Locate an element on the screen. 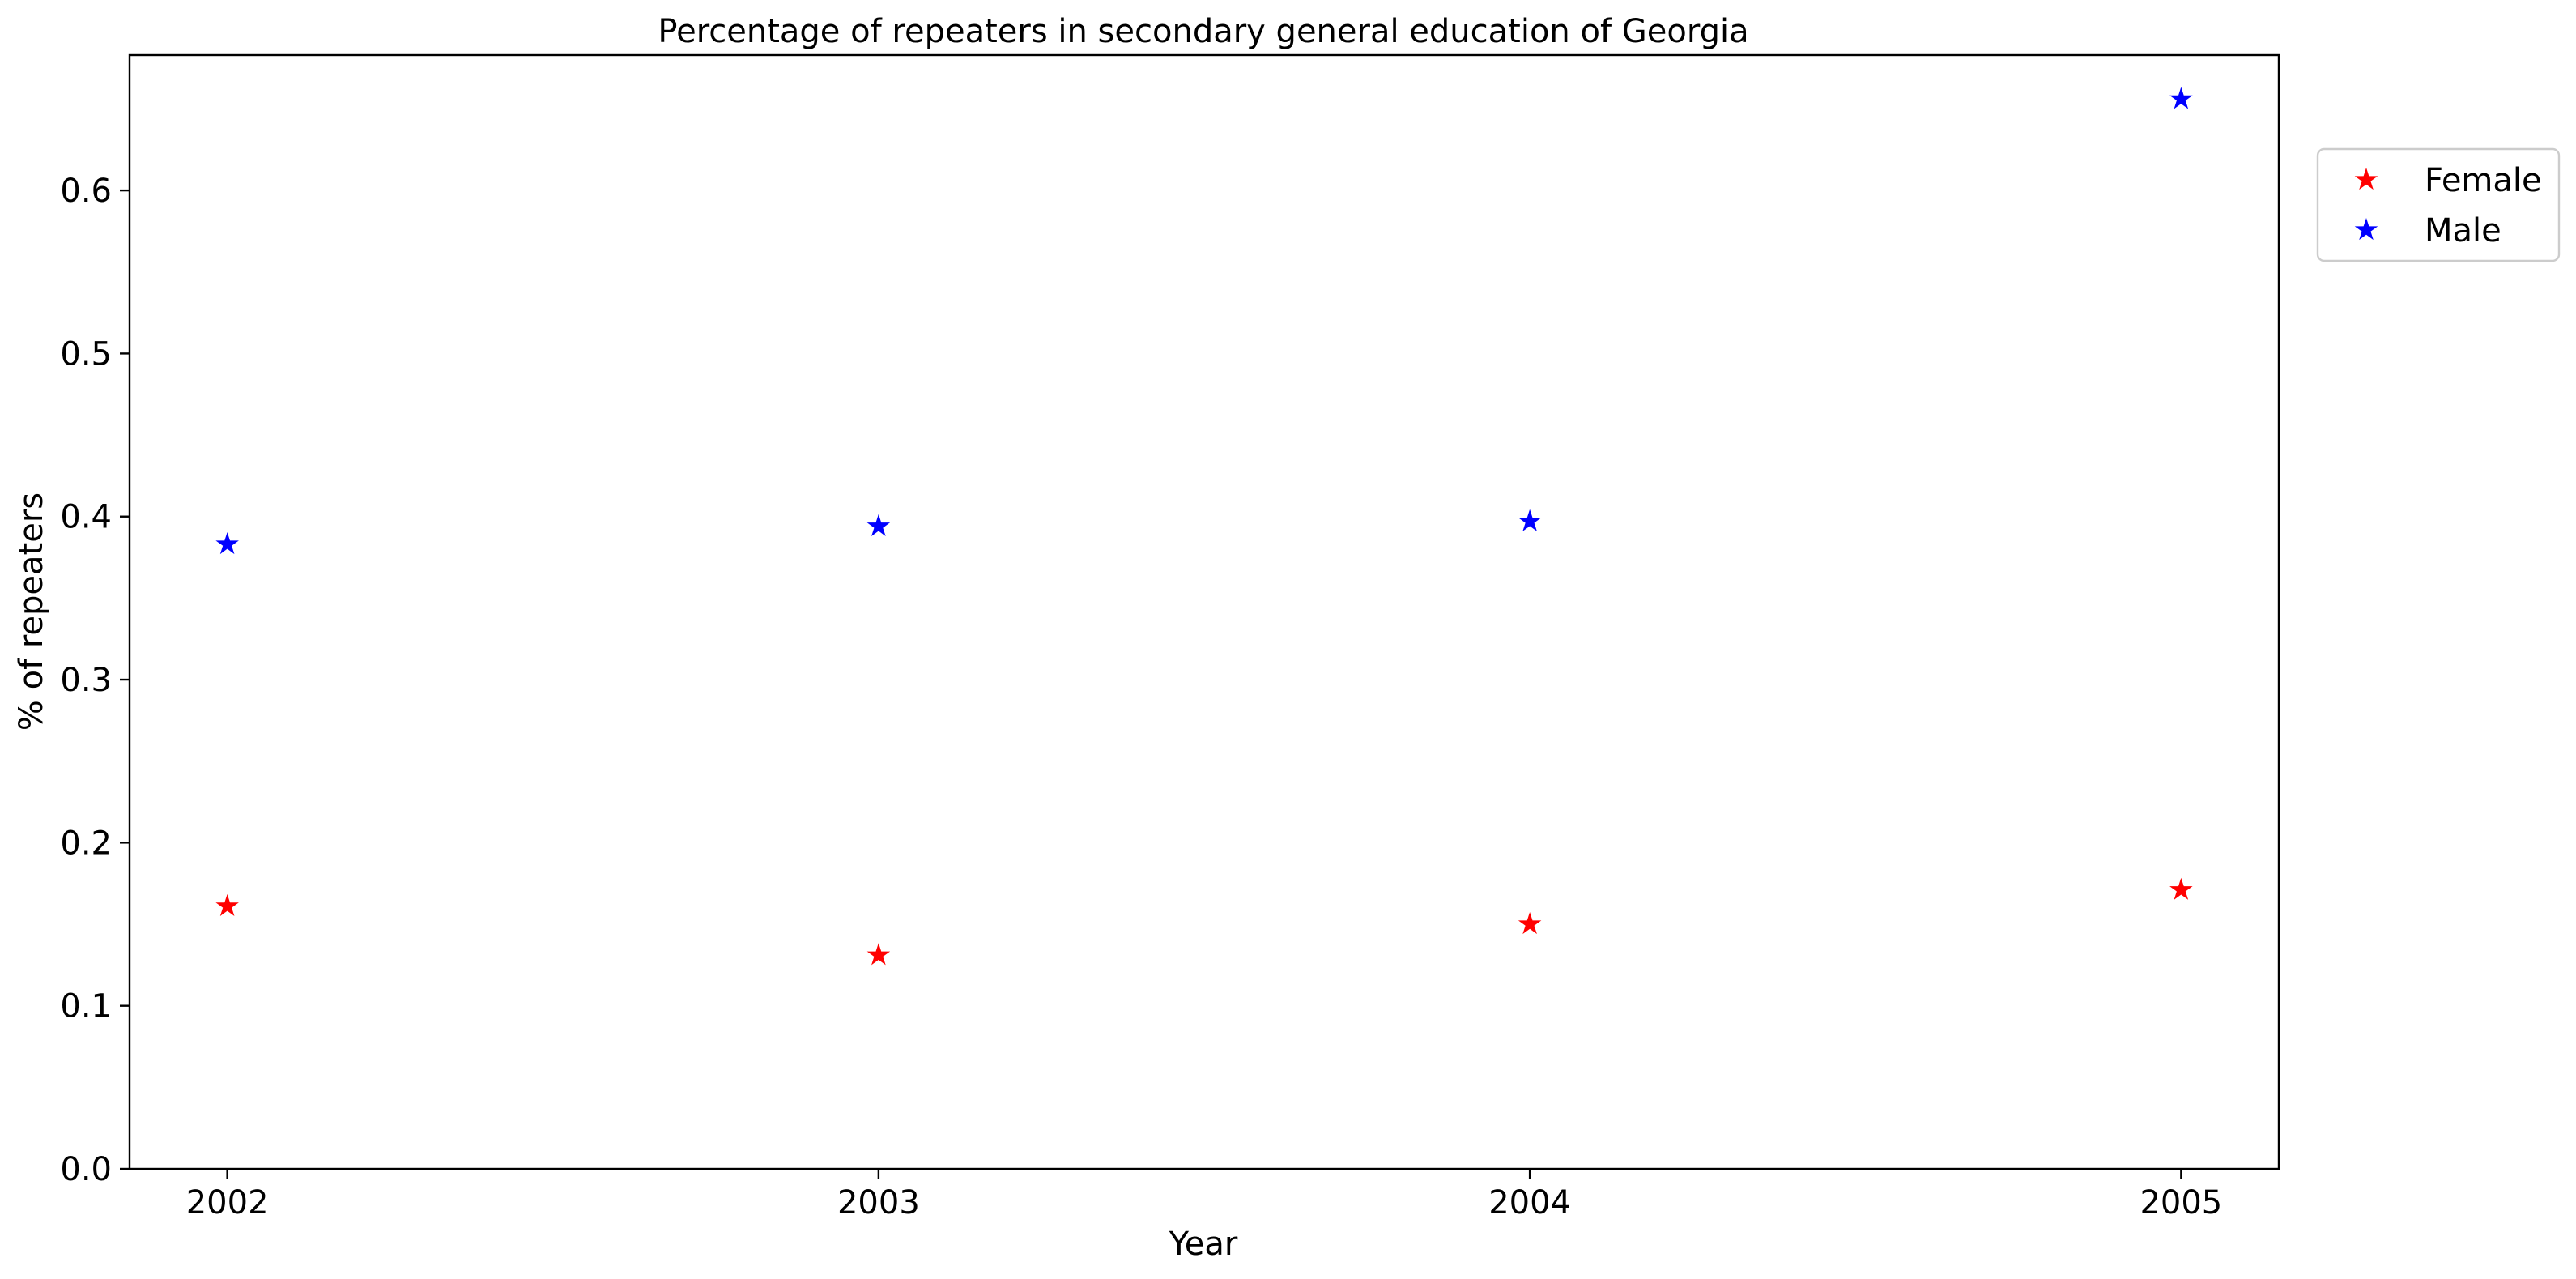 Image resolution: width=2576 pixels, height=1279 pixels. female-point-2005 is located at coordinates (2181, 888).